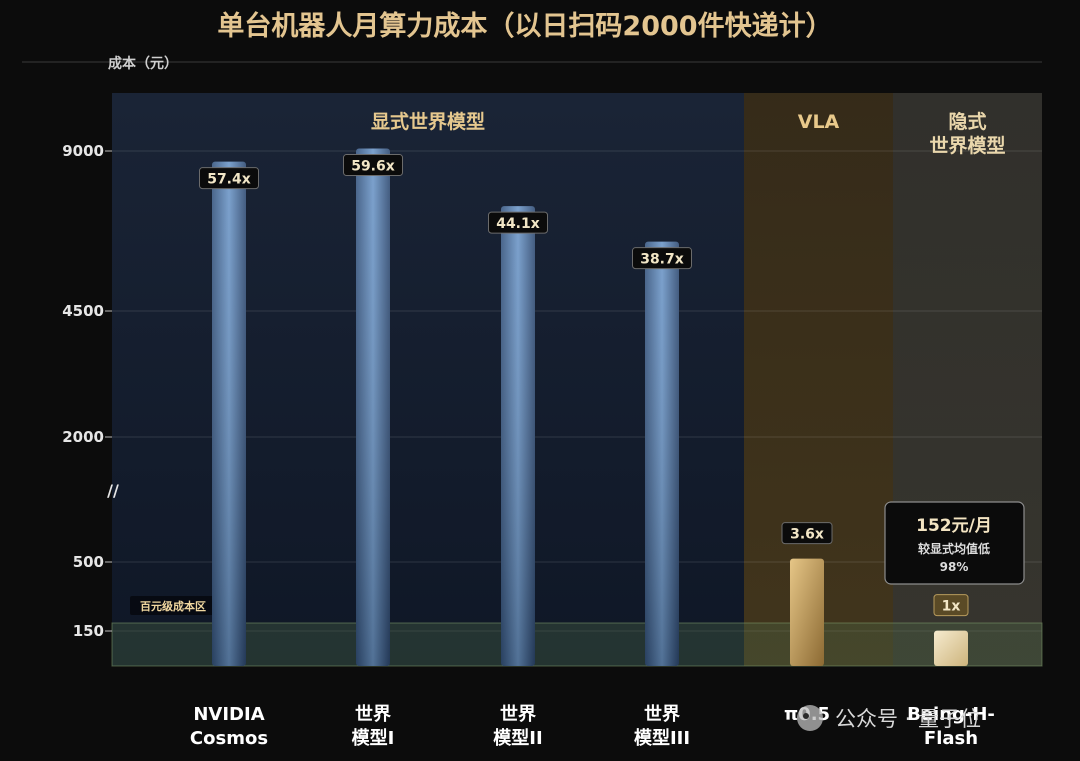  I want to click on watermark-logo-dot, so click(806, 716).